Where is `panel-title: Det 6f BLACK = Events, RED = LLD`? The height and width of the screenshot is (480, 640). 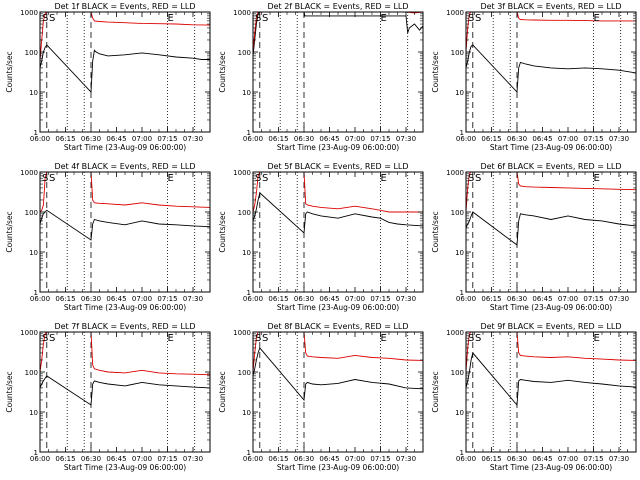 panel-title: Det 6f BLACK = Events, RED = LLD is located at coordinates (550, 166).